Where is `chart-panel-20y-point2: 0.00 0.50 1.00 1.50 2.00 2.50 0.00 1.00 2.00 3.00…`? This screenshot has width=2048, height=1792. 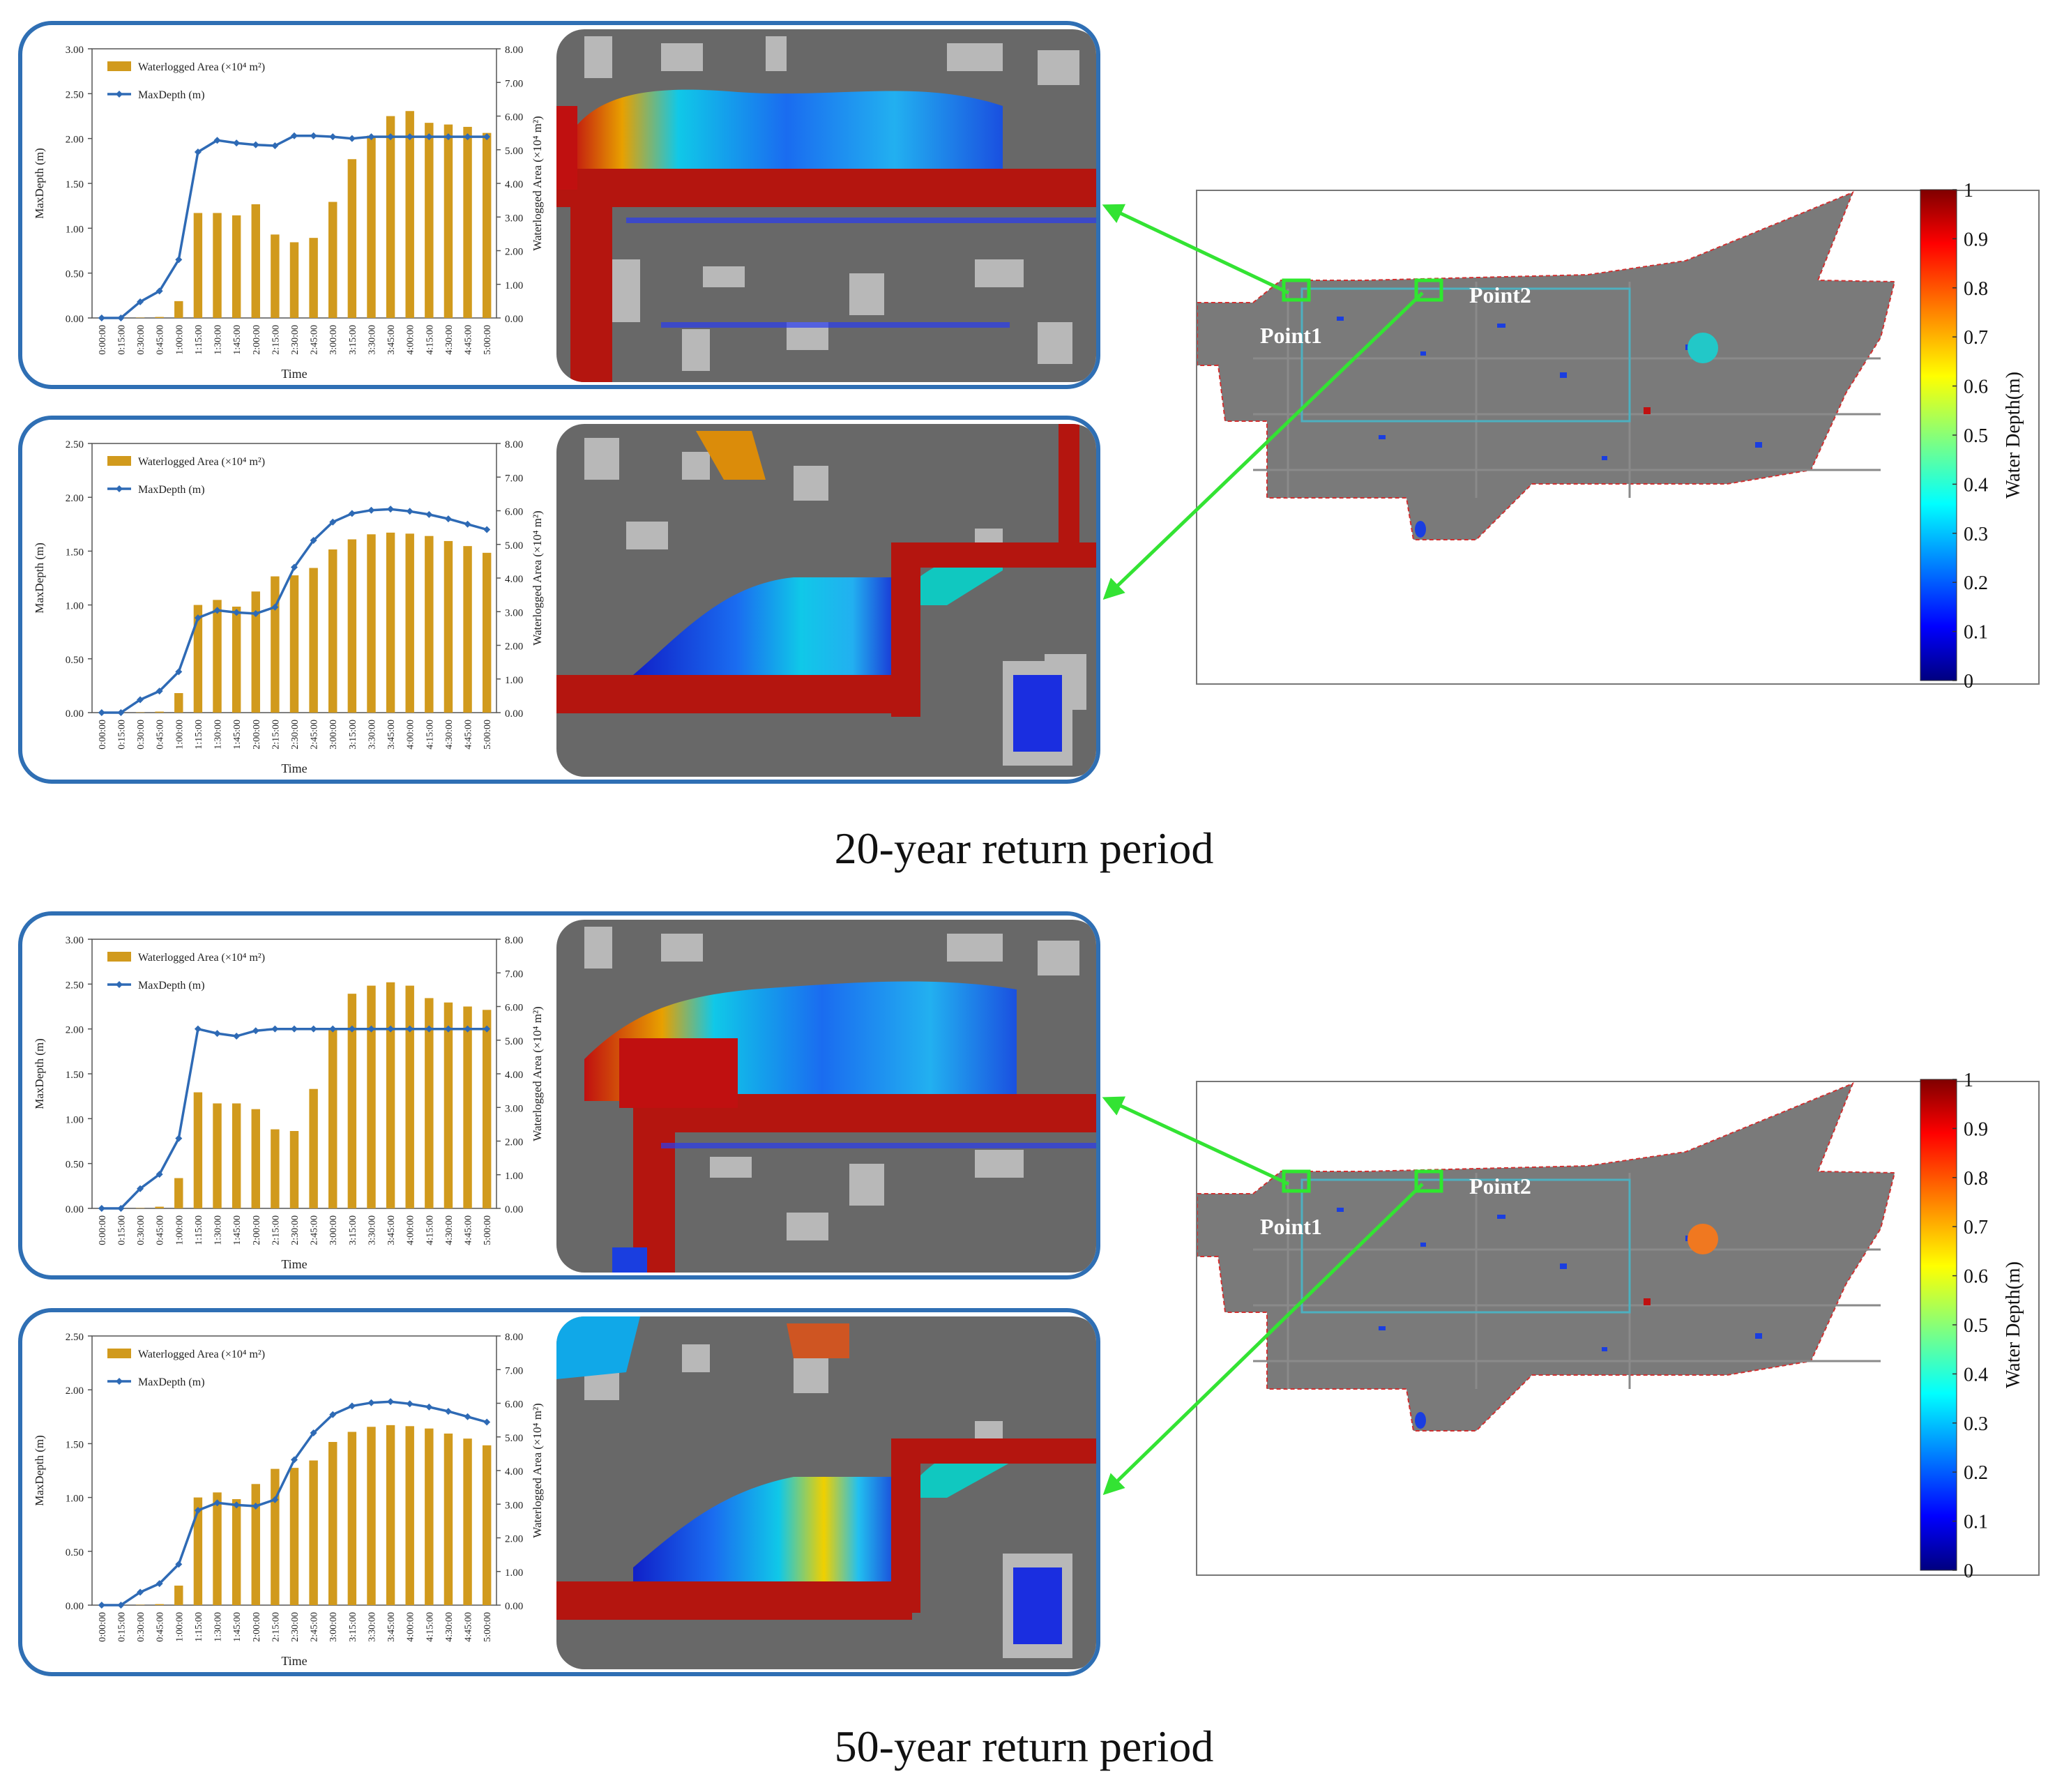
chart-panel-20y-point2: 0.00 0.50 1.00 1.50 2.00 2.50 0.00 1.00 2.00 3.00… is located at coordinates (559, 600).